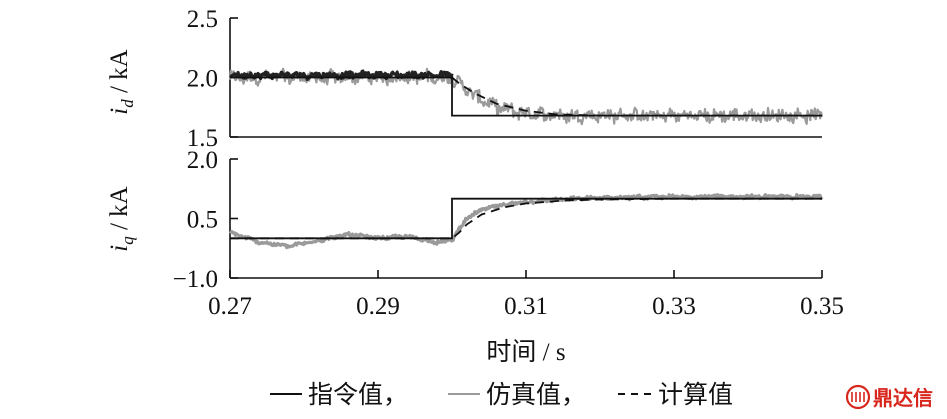  I want to click on iq-ylabel: iq / kA, so click(121, 218).